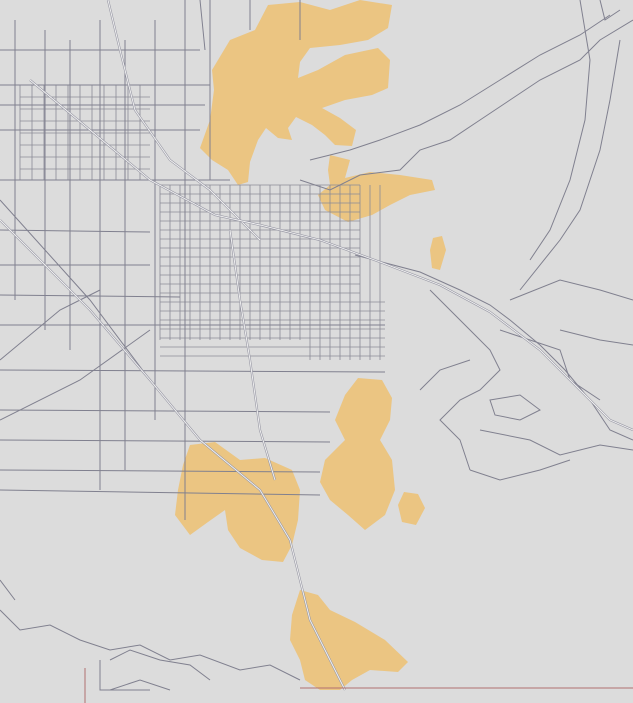 Image resolution: width=633 pixels, height=703 pixels. Describe the element at coordinates (357, 454) in the screenshot. I see `zone-southeast` at that location.